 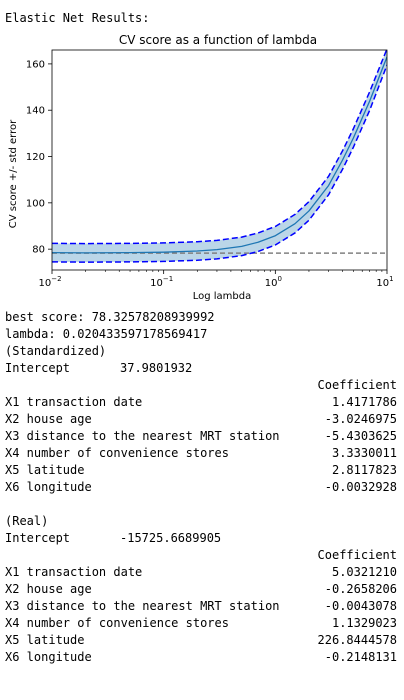 I want to click on real-intercept-value: -15725.6689905, so click(x=171, y=538).